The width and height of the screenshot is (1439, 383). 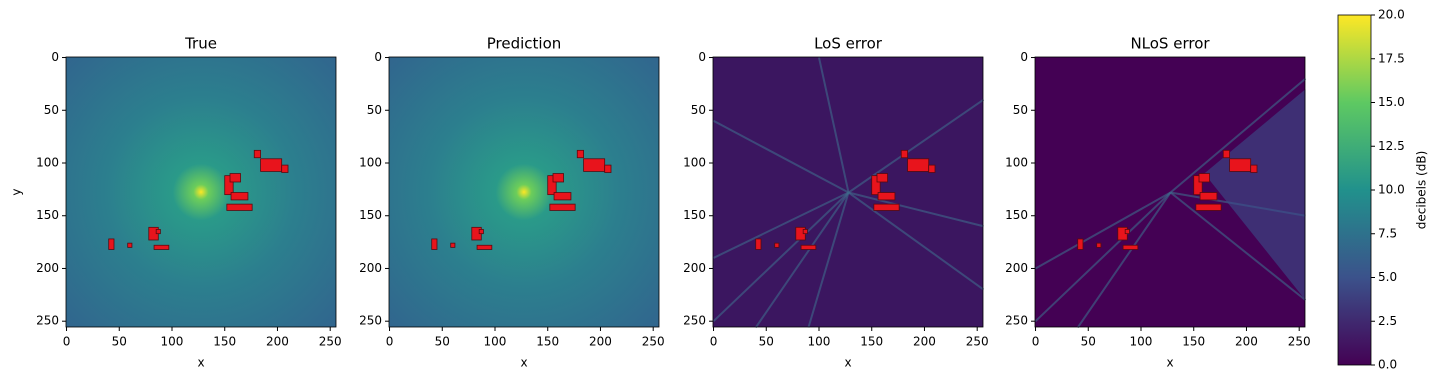 What do you see at coordinates (1391, 58) in the screenshot?
I see `colorbar-tick-label: 17.5` at bounding box center [1391, 58].